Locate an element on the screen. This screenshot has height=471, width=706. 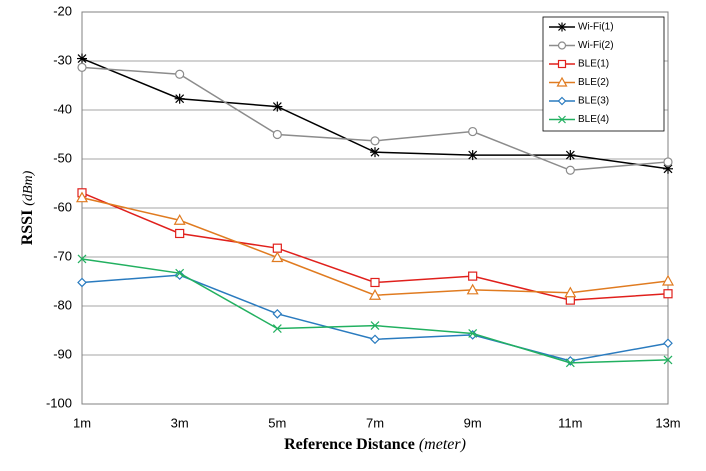
y-tick-label: -90 is located at coordinates (62, 353).